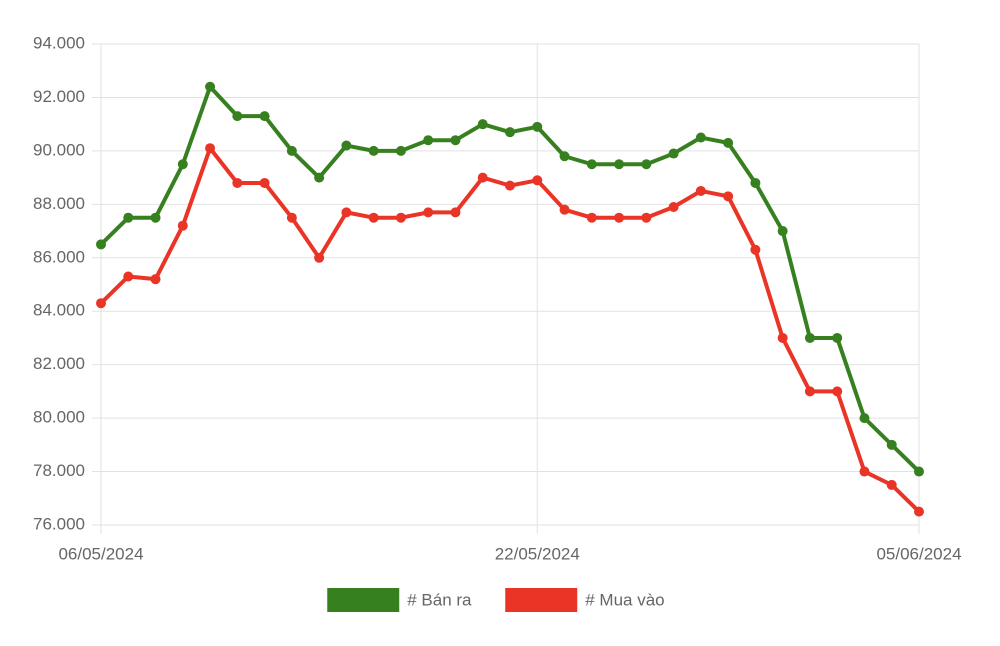 This screenshot has height=646, width=1000. Describe the element at coordinates (59, 523) in the screenshot. I see `y-tick-label: 76.000` at that location.